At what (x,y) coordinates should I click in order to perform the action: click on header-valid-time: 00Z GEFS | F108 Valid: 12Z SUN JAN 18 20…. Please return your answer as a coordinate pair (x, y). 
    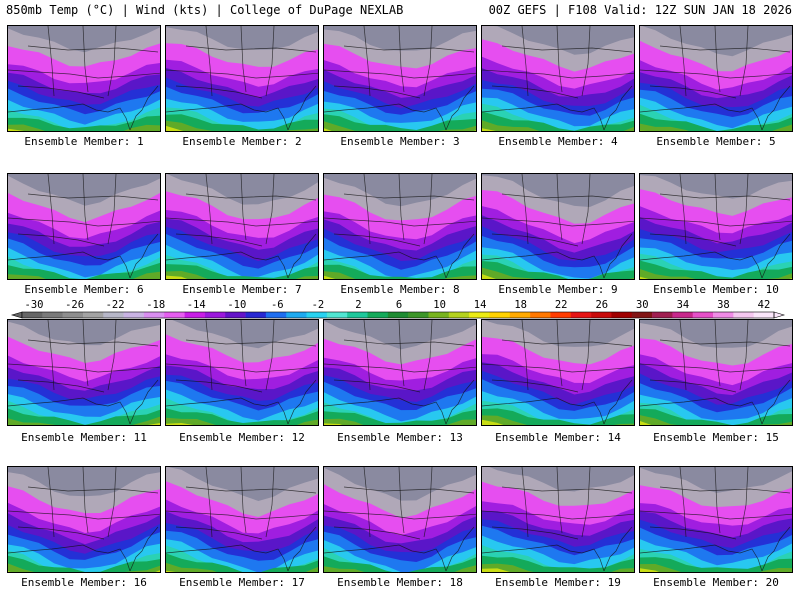
    Looking at the image, I should click on (640, 10).